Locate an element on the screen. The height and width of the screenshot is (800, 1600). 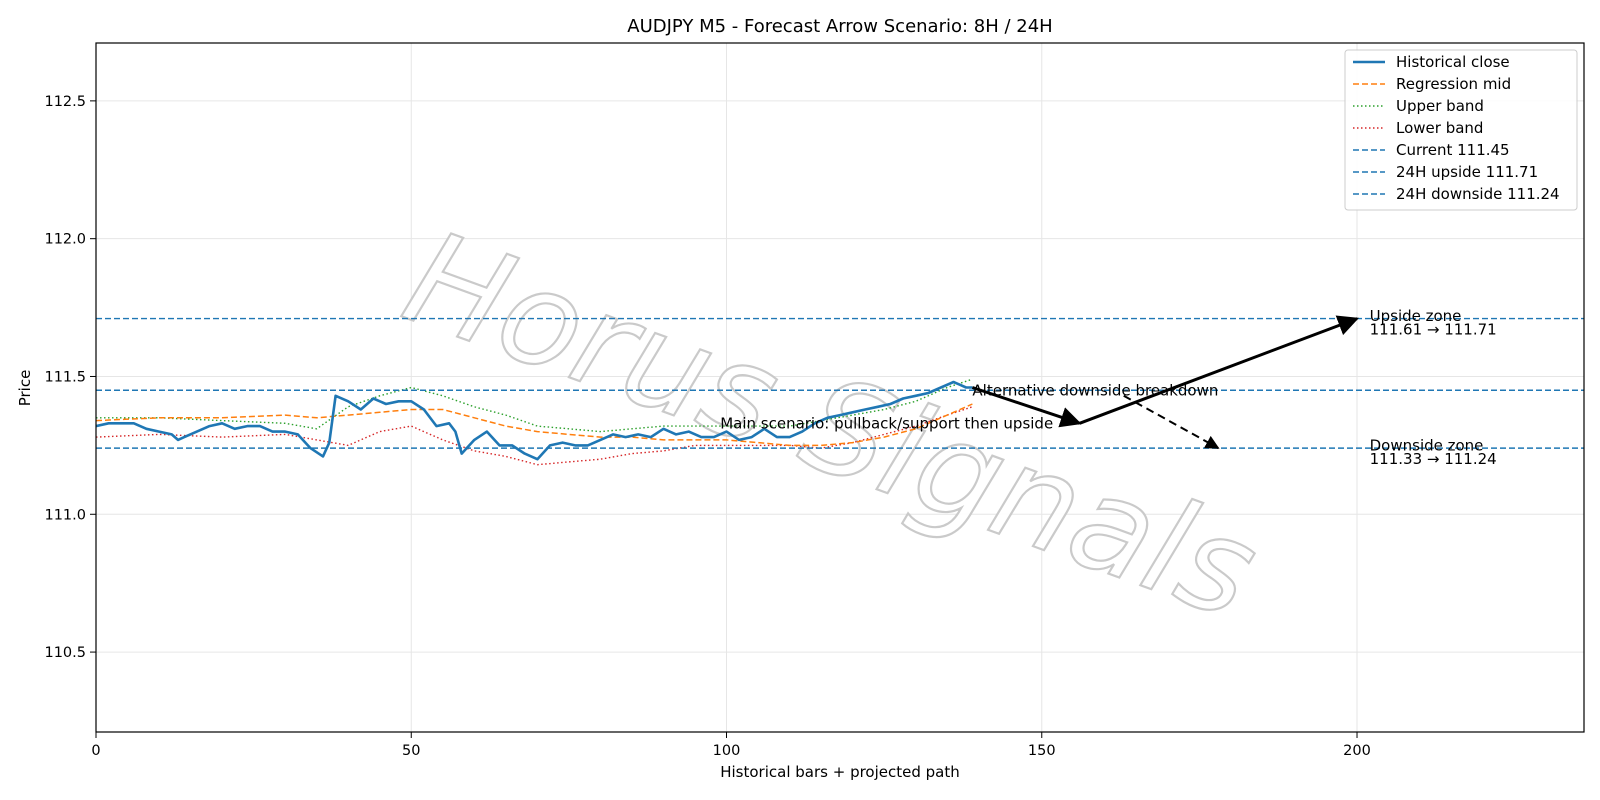
y-tick-label: 111.5 is located at coordinates (65, 377).